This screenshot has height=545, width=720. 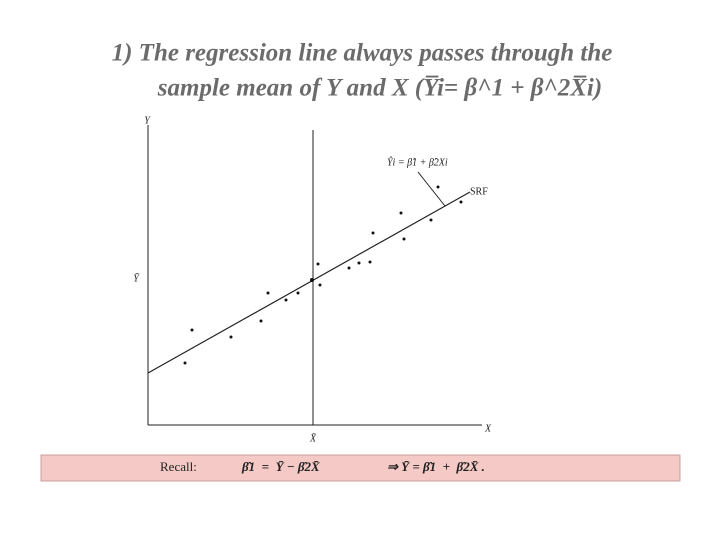 What do you see at coordinates (436, 466) in the screenshot?
I see `recall-formula: ⇒ Ȳ = β̂1 + β̂2X̄ .` at bounding box center [436, 466].